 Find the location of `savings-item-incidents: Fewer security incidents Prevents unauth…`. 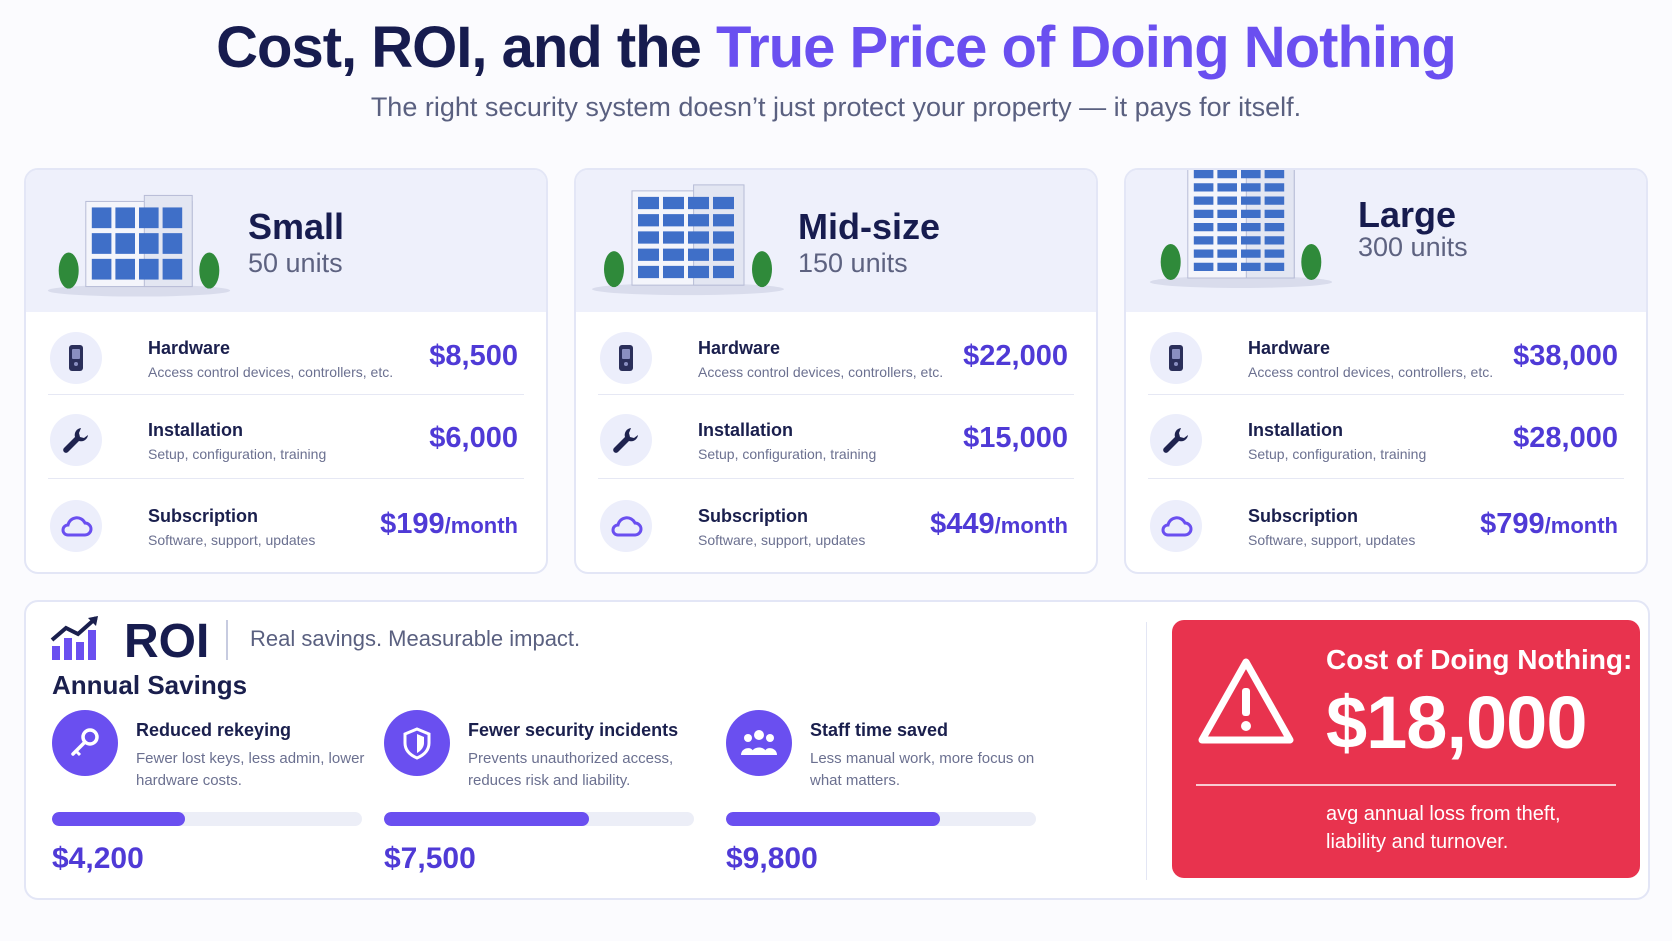

savings-item-incidents: Fewer security incidents Prevents unauth… is located at coordinates (544, 798).